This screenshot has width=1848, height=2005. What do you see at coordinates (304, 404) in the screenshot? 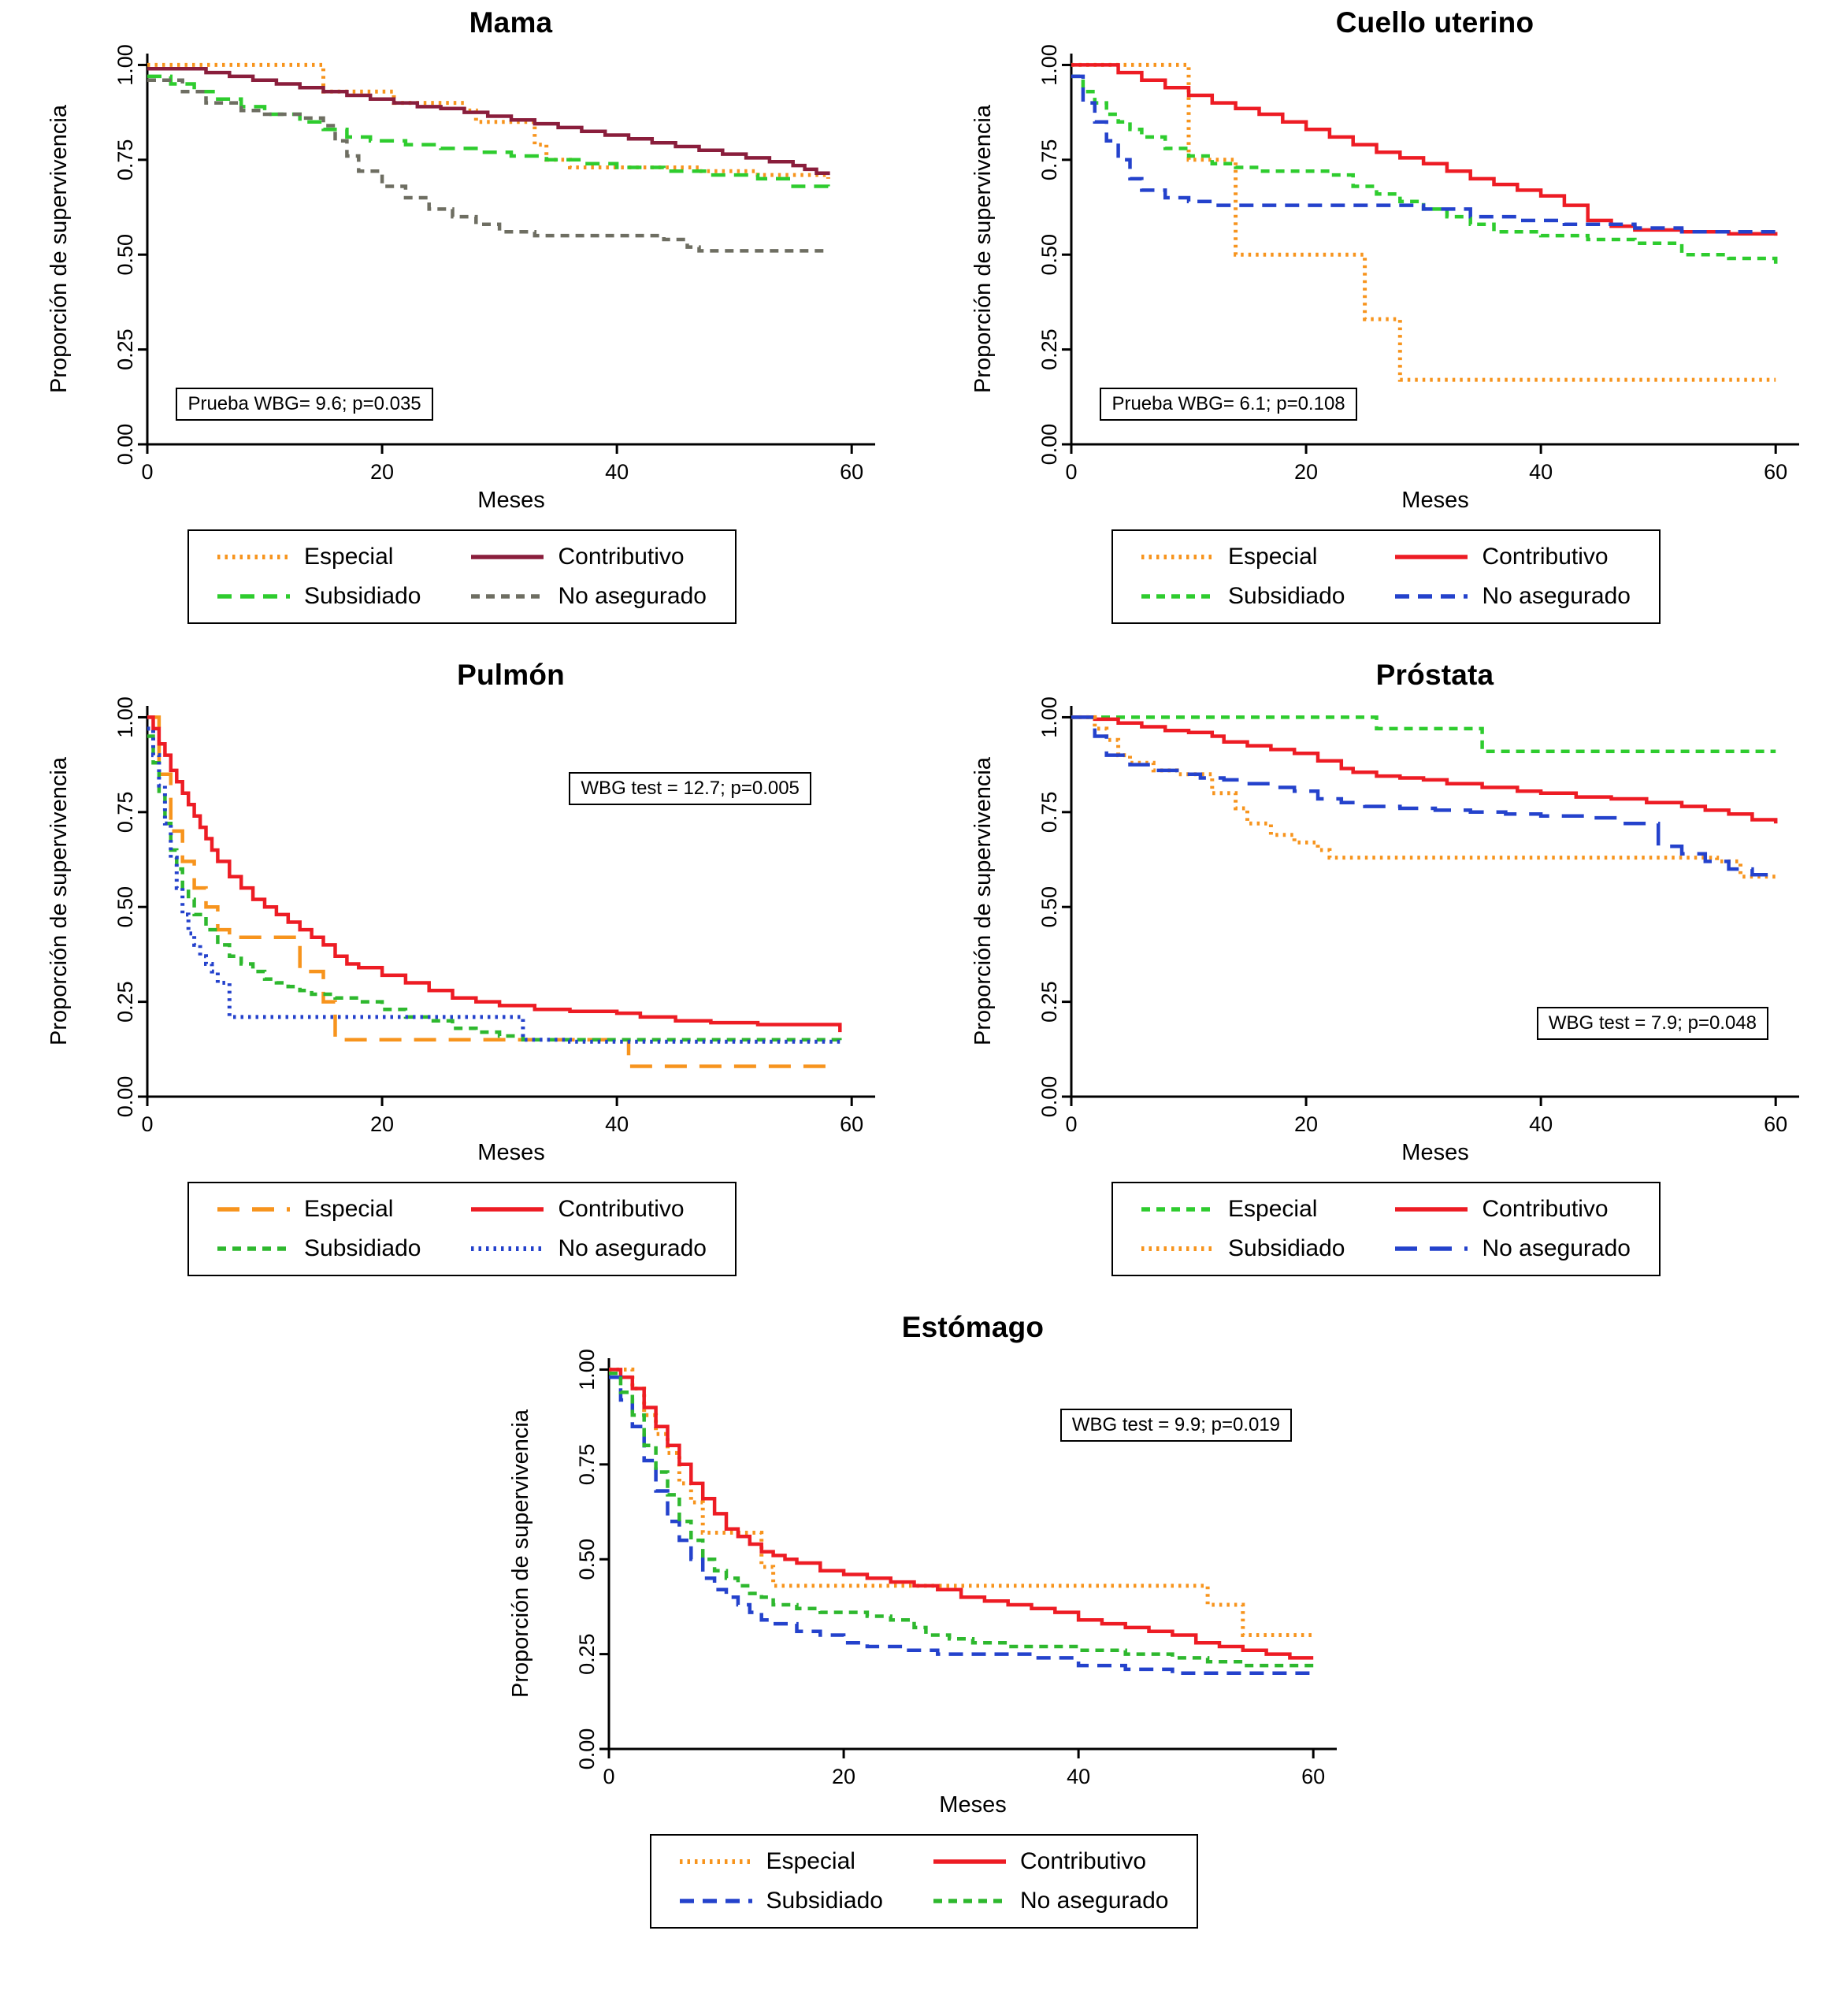
I see `stat-annotation: Prueba WBG= 9.6; p=0.035` at bounding box center [304, 404].